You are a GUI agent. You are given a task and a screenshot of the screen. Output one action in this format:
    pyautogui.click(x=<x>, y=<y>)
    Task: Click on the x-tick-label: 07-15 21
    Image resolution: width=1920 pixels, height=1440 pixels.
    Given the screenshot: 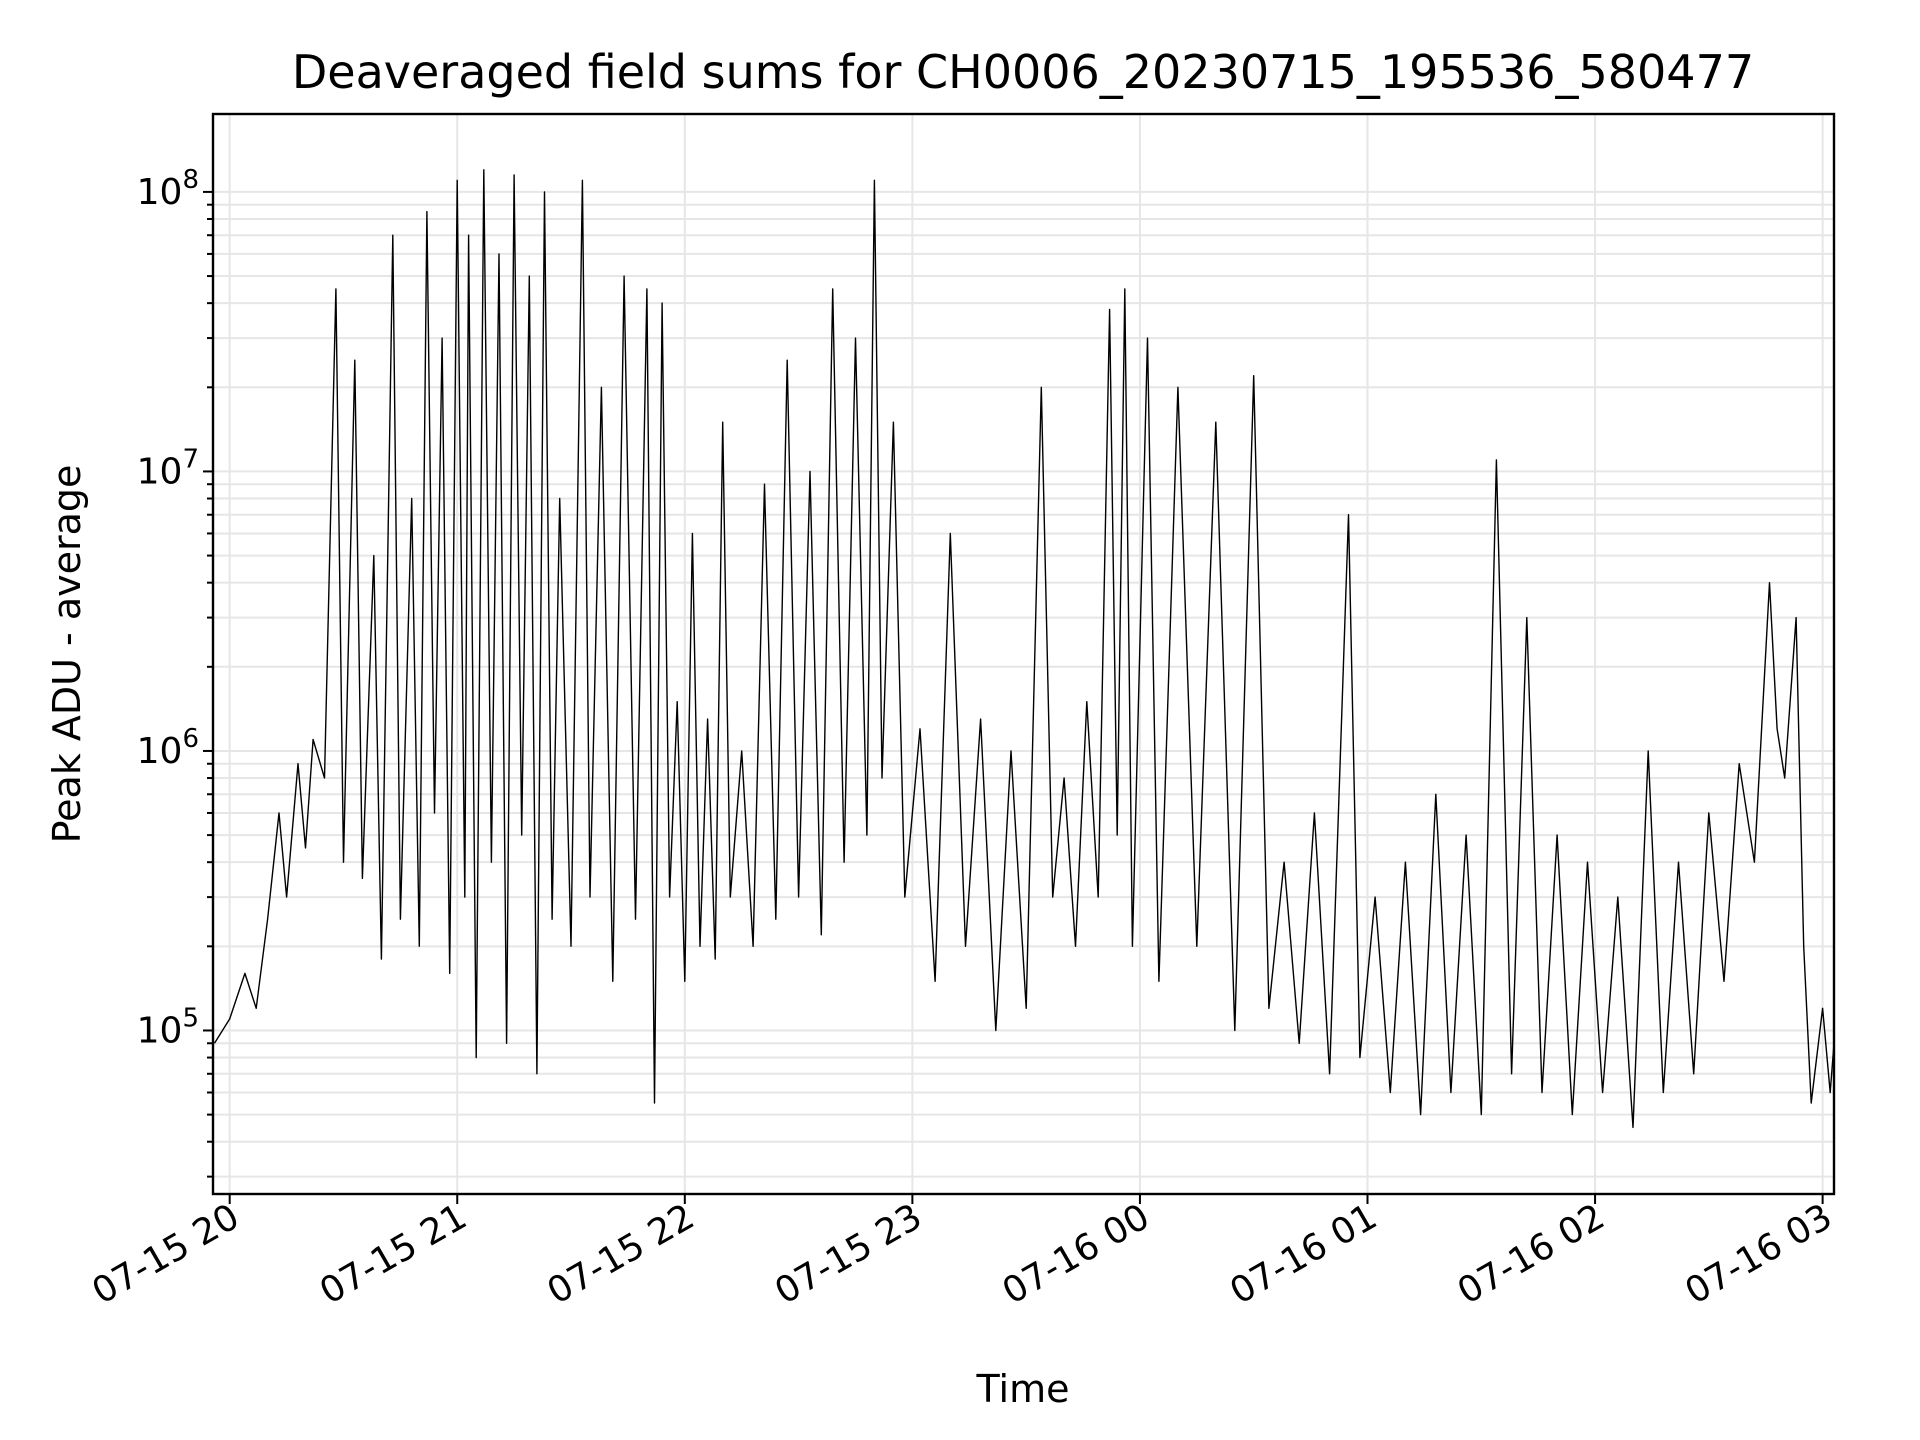 What is the action you would take?
    pyautogui.click(x=393, y=1254)
    